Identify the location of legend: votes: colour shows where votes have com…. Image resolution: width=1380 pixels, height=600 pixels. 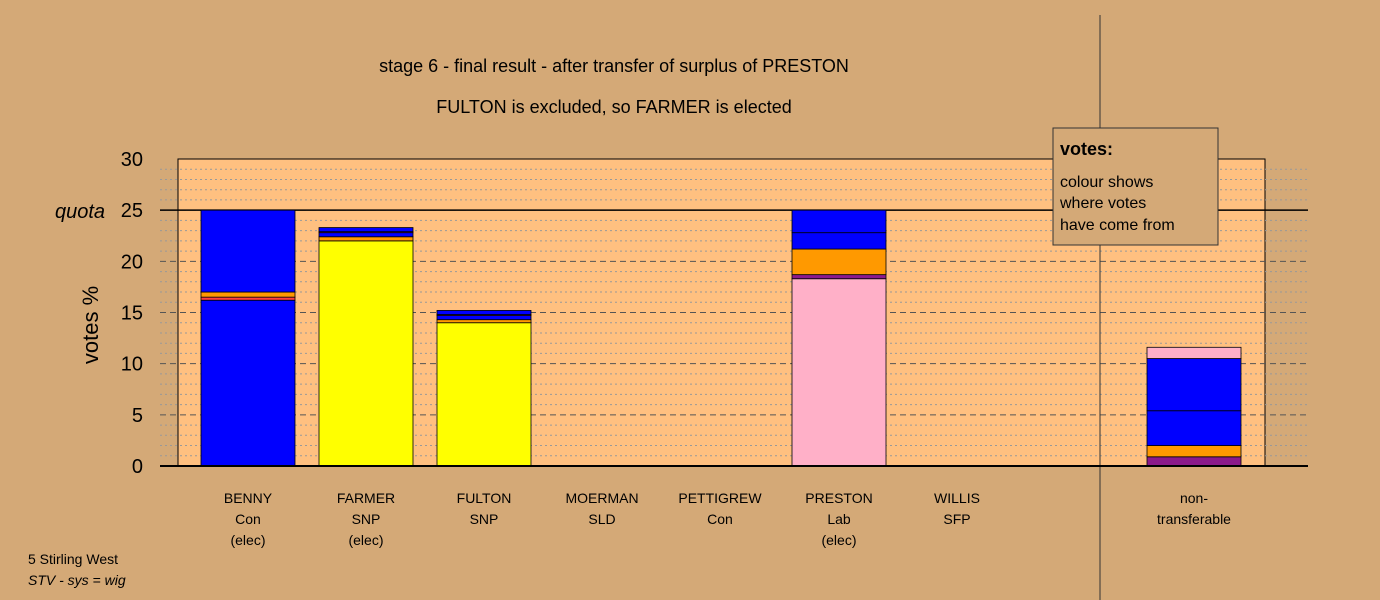
(1135, 186).